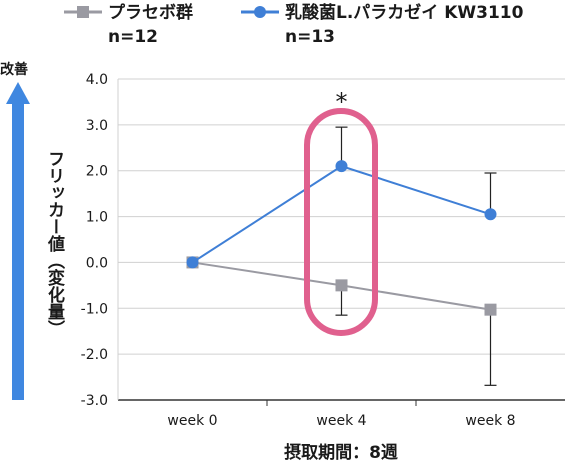 This screenshot has width=567, height=466. What do you see at coordinates (14, 69) in the screenshot?
I see `improvement-label: 改善` at bounding box center [14, 69].